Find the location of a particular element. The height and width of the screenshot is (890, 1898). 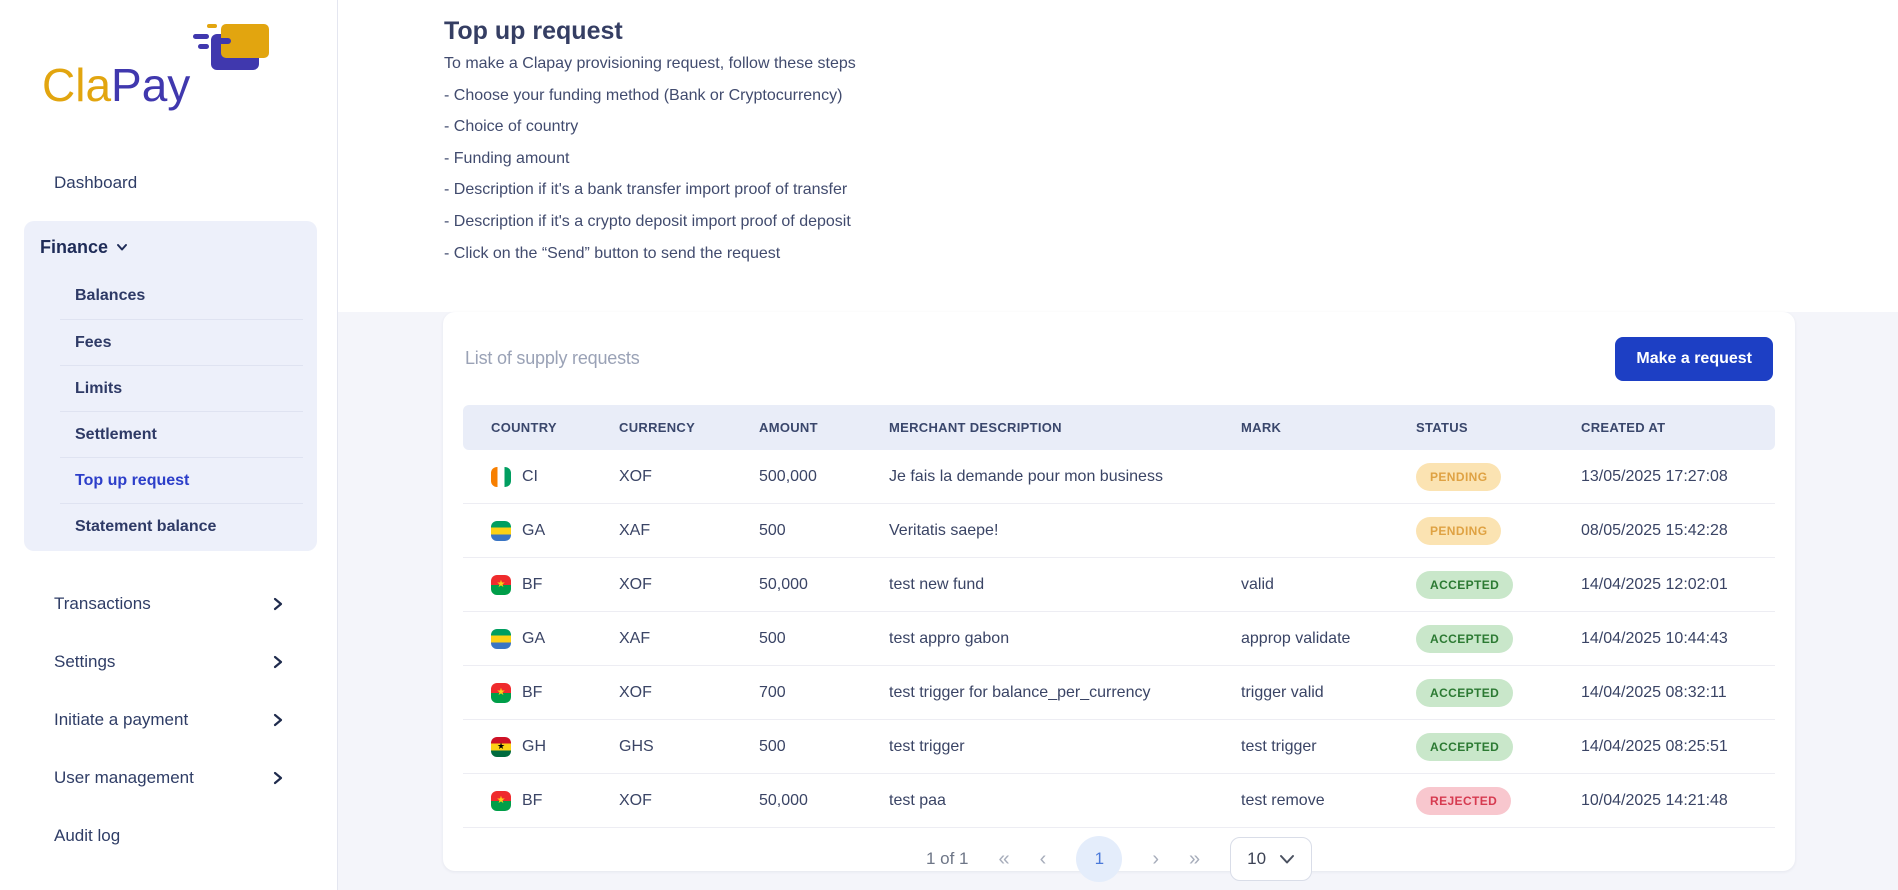

finance-label: Finance is located at coordinates (74, 246).